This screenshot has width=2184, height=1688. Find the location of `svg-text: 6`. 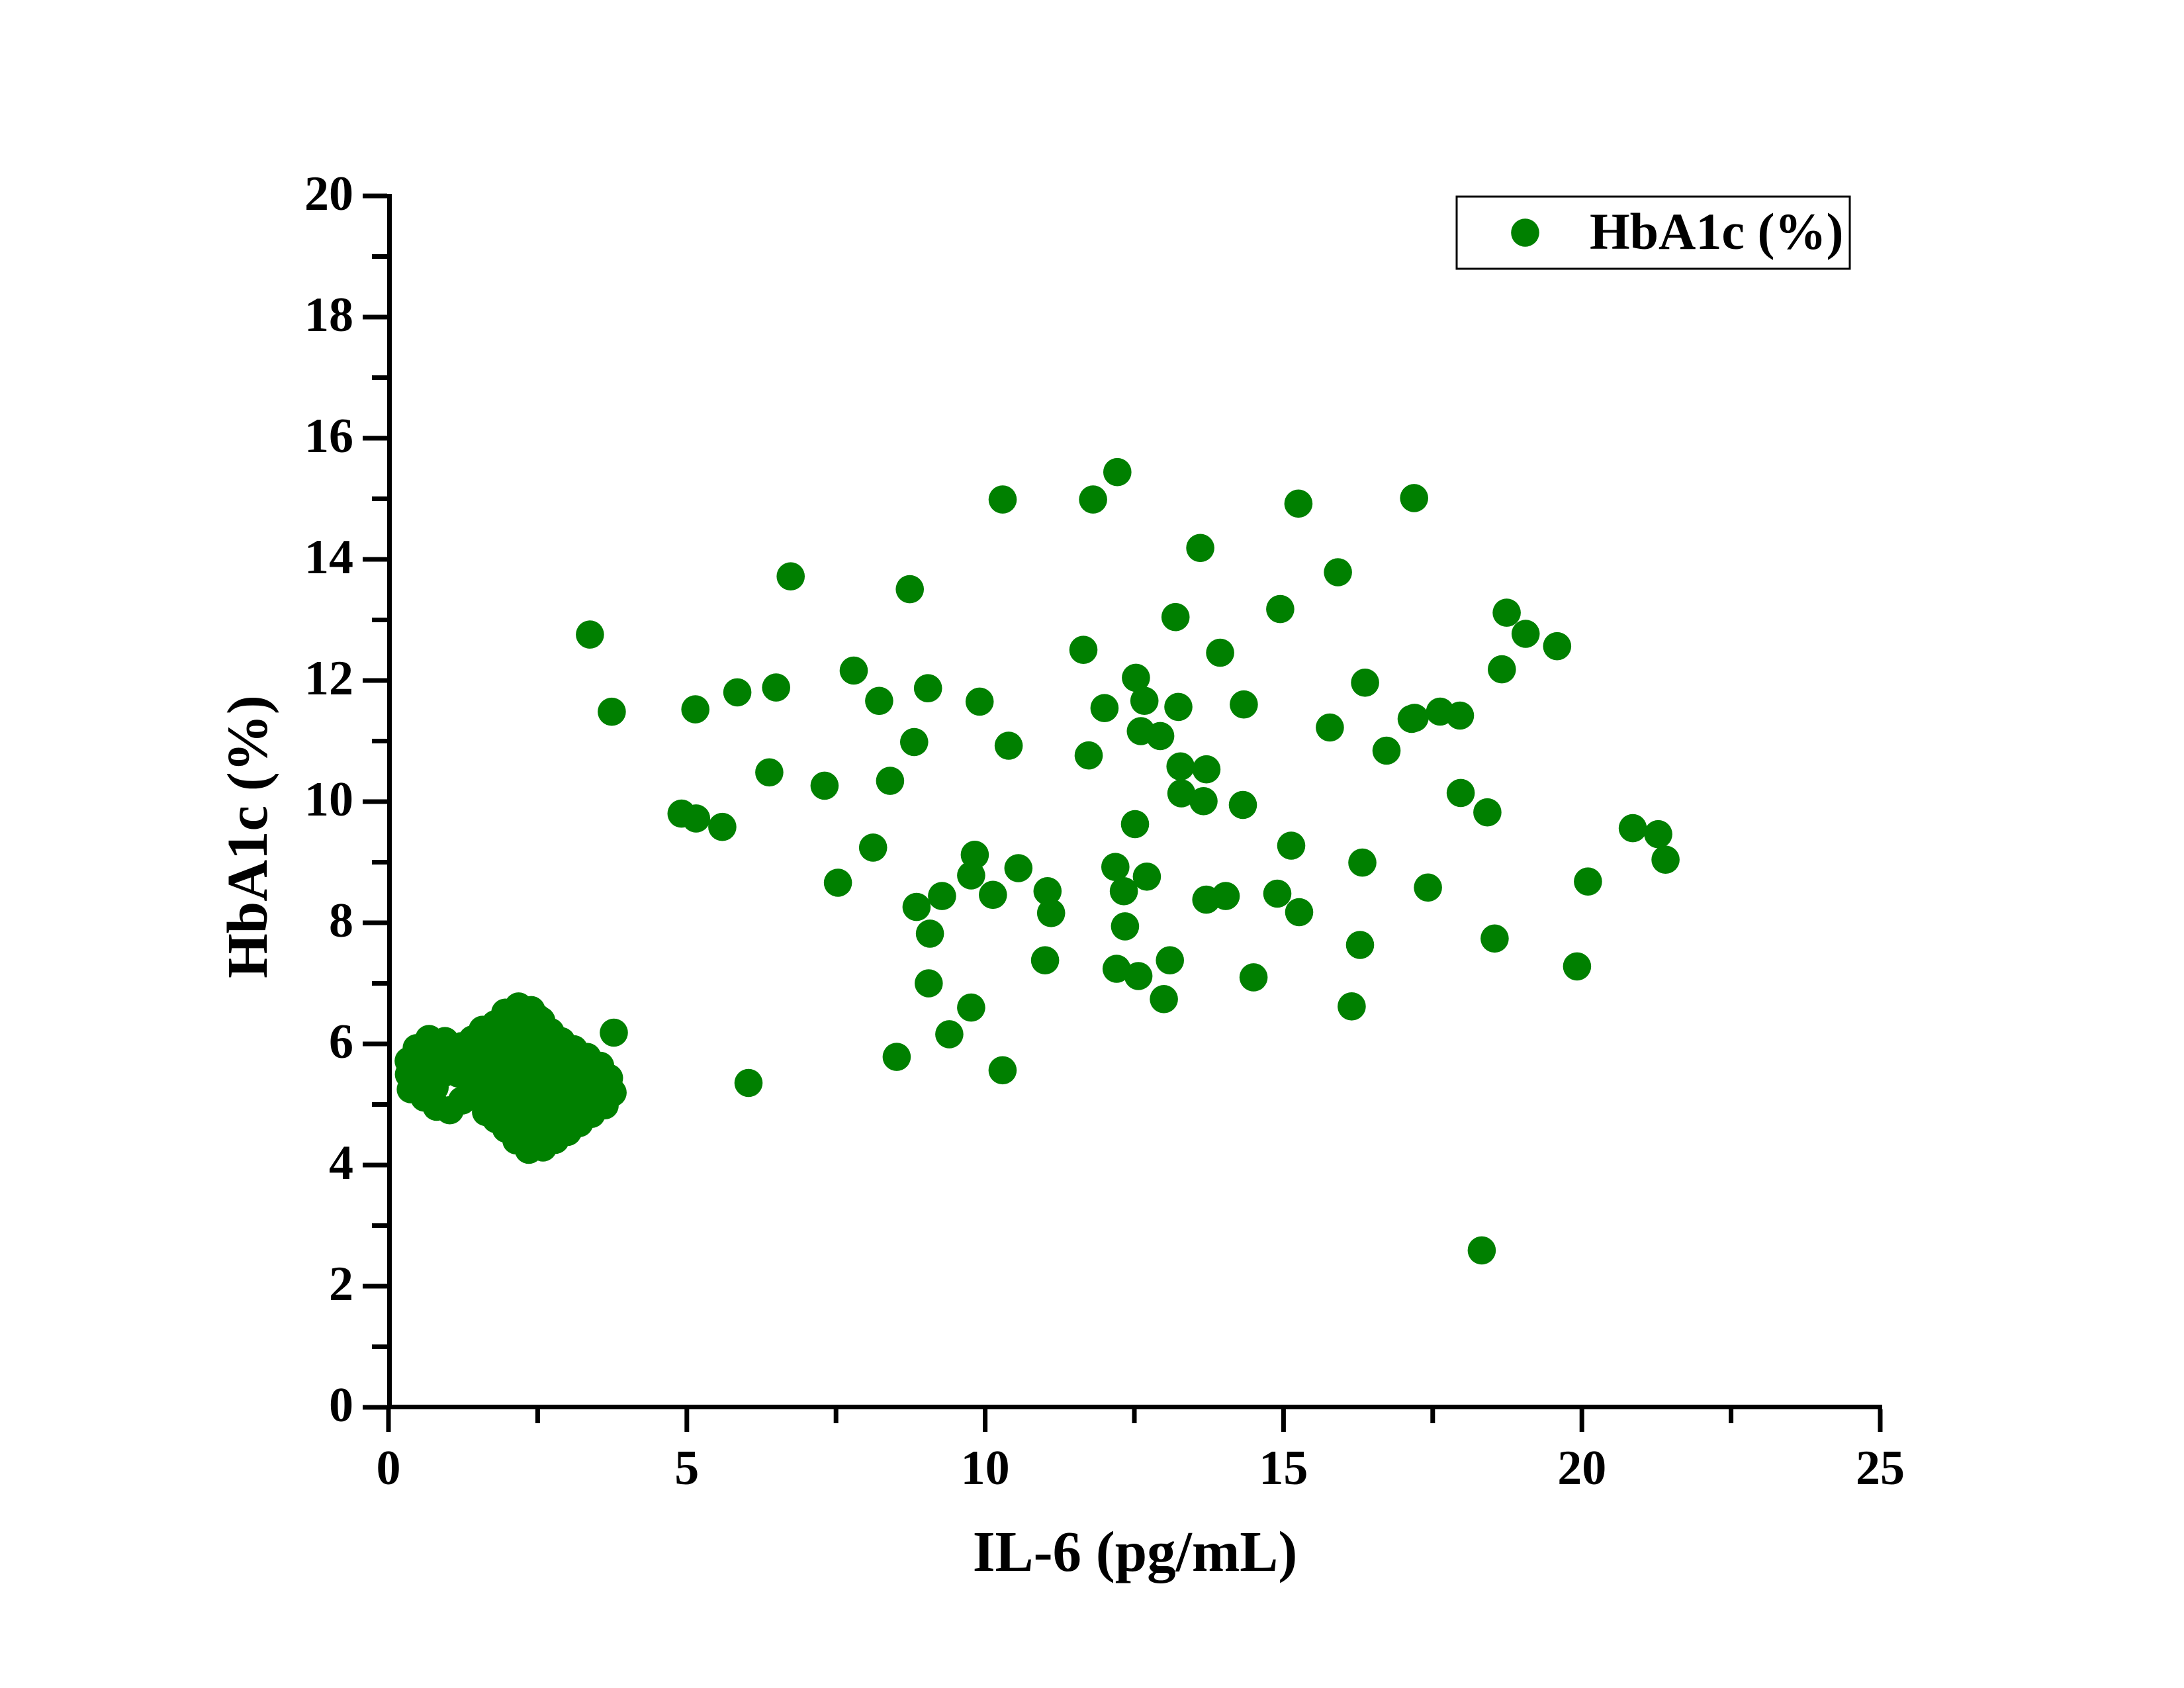

svg-text: 6 is located at coordinates (341, 1042).